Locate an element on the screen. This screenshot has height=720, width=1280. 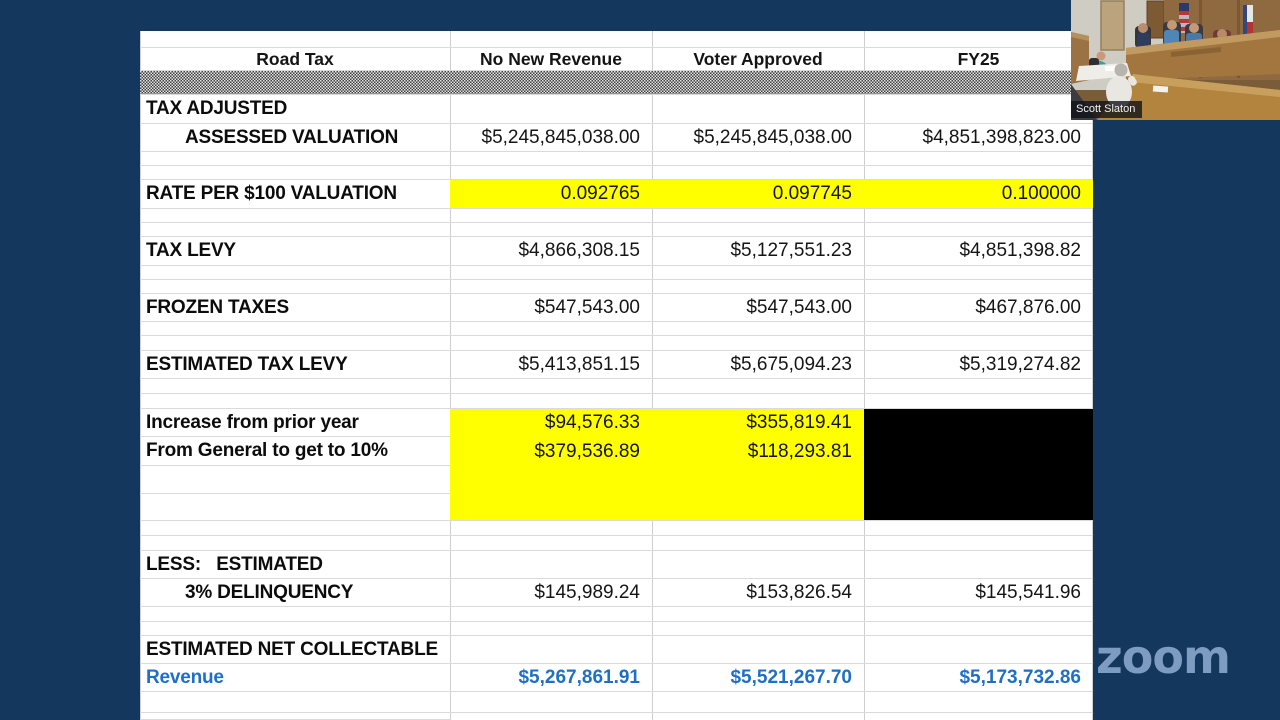
row-label-cell: ASSESSED VALUATION is located at coordinates (292, 137).